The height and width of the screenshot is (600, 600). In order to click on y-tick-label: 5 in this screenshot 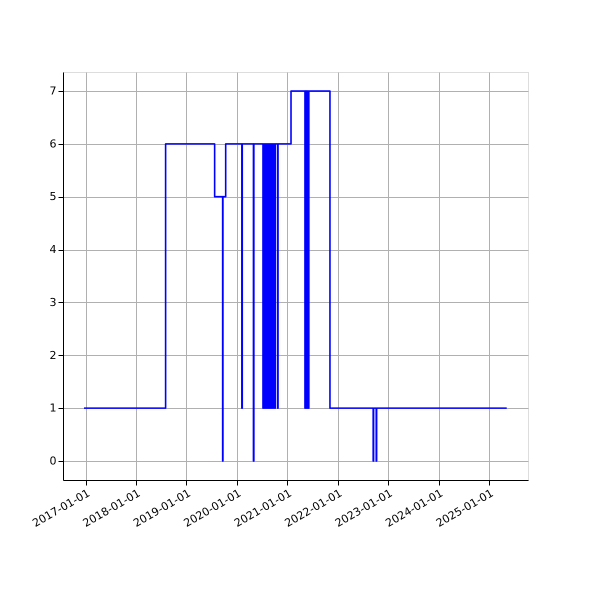, I will do `click(53, 197)`.